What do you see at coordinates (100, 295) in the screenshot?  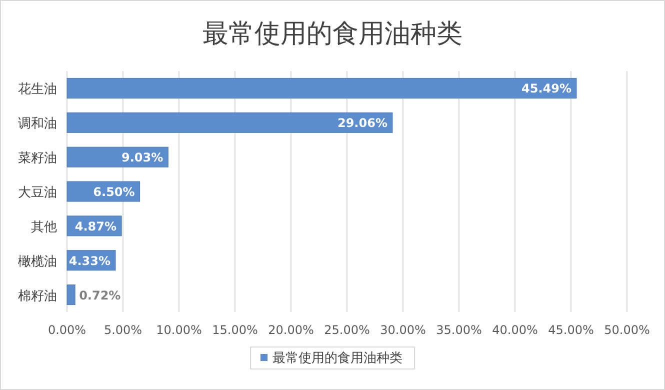 I see `data-label: 0.72%` at bounding box center [100, 295].